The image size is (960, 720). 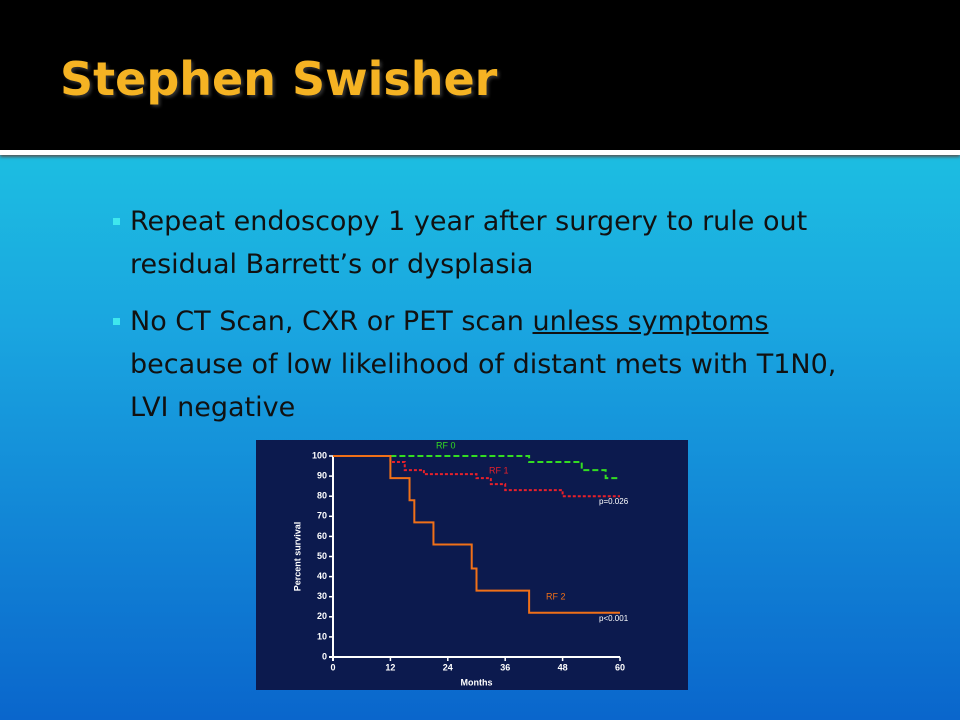 I want to click on y-tick-label: 0, so click(x=324, y=656).